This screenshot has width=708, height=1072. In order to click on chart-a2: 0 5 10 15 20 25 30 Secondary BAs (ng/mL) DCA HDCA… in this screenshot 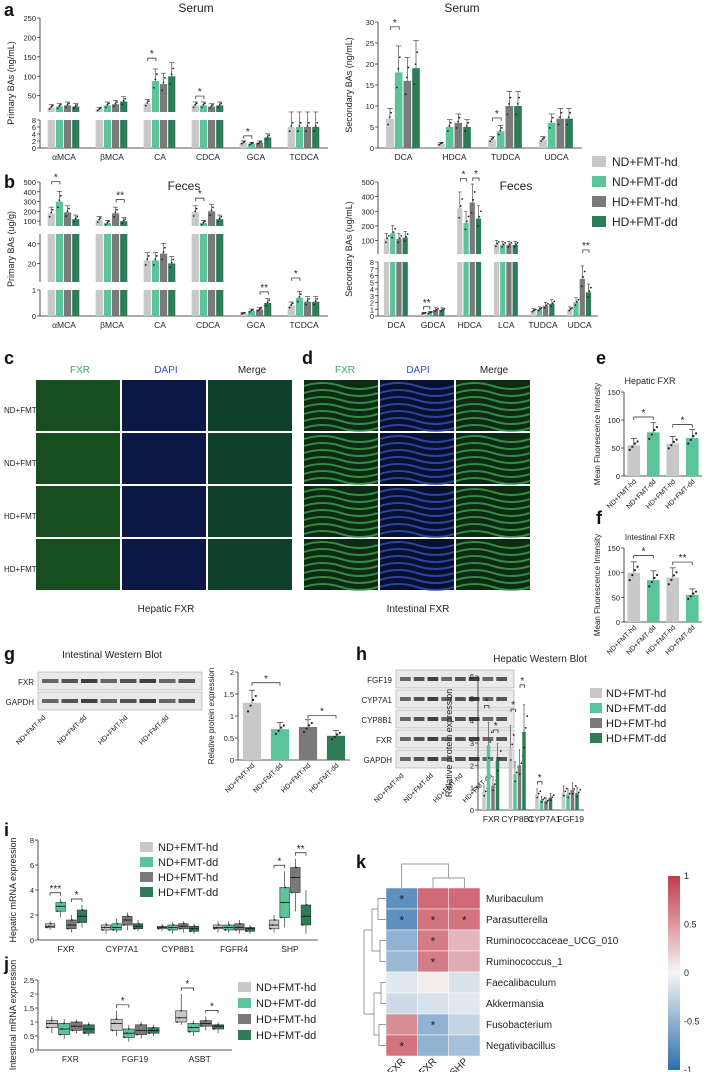, I will do `click(463, 90)`.